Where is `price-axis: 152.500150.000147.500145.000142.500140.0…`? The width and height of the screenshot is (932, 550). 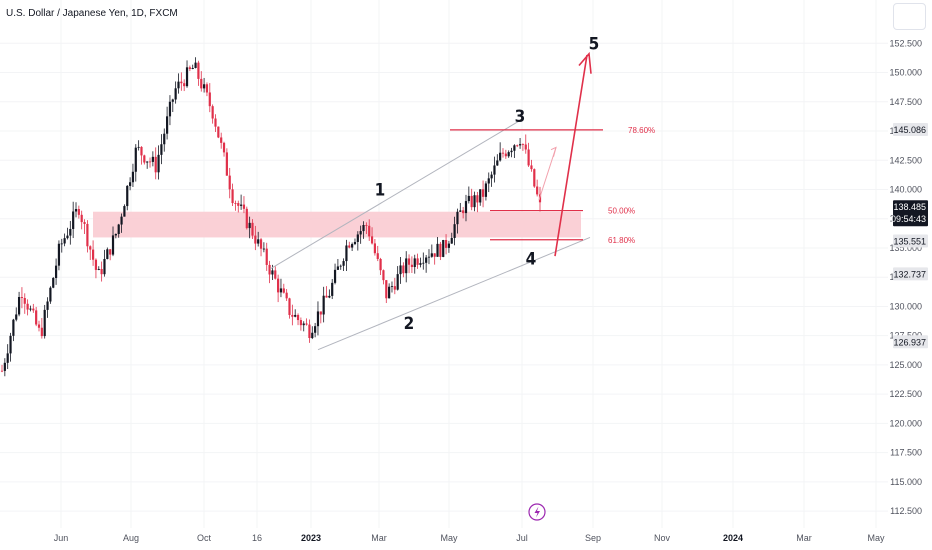 price-axis: 152.500150.000147.500145.000142.500140.0… is located at coordinates (908, 277).